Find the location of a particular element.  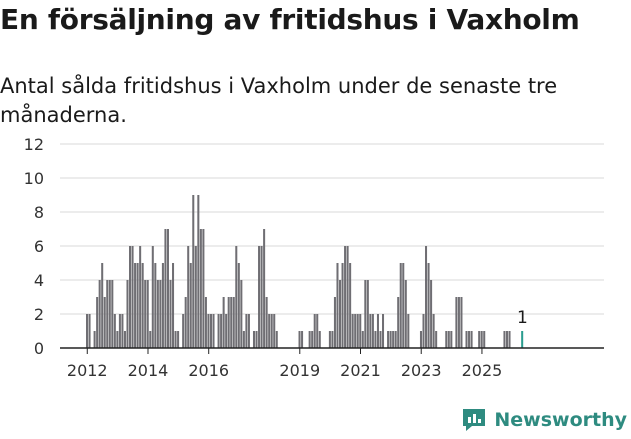

y-tick-label: 6 is located at coordinates (39, 246).